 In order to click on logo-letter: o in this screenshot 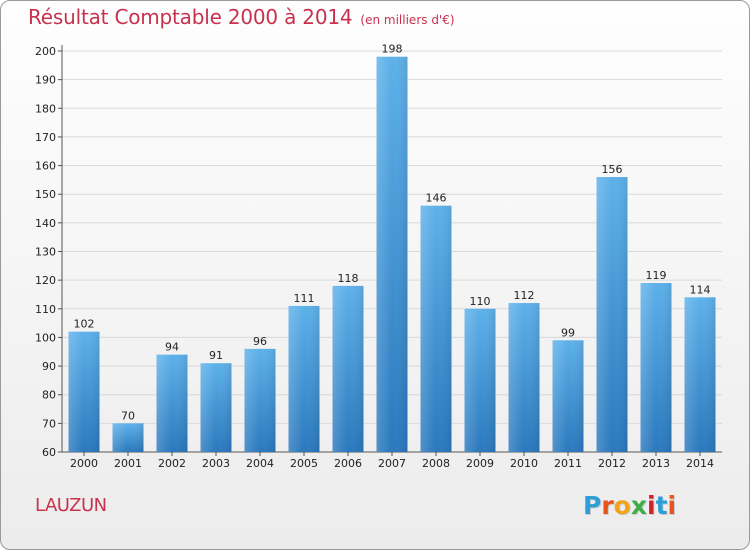, I will do `click(622, 505)`.